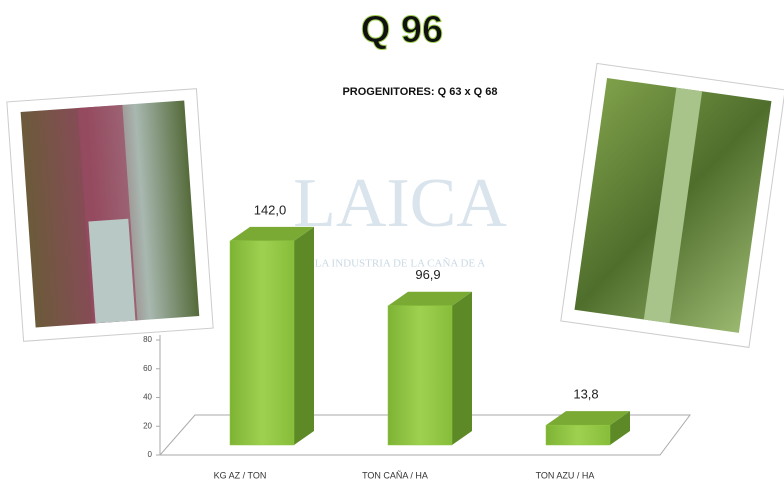 This screenshot has width=784, height=491. I want to click on value-label: 142,0, so click(270, 209).